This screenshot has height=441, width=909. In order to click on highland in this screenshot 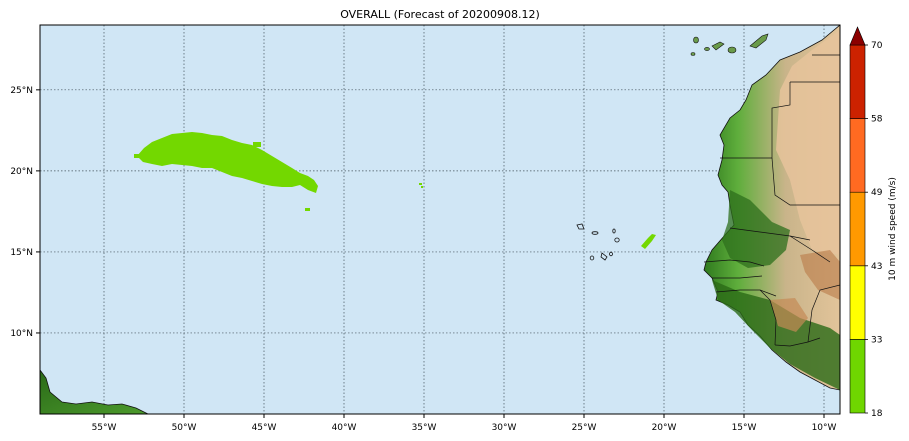, I will do `click(789, 315)`.